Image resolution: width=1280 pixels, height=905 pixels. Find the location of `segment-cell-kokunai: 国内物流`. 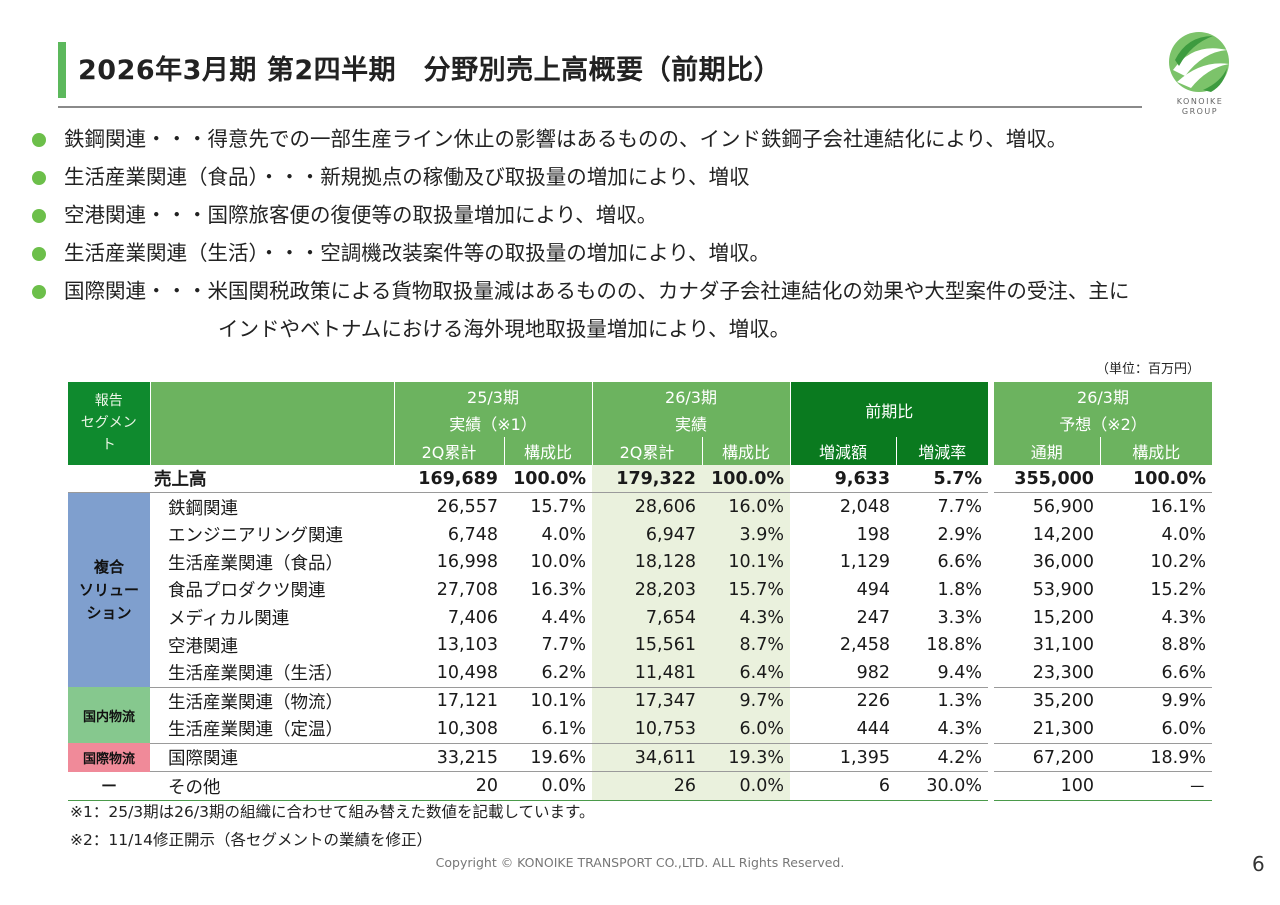

segment-cell-kokunai: 国内物流 is located at coordinates (109, 715).